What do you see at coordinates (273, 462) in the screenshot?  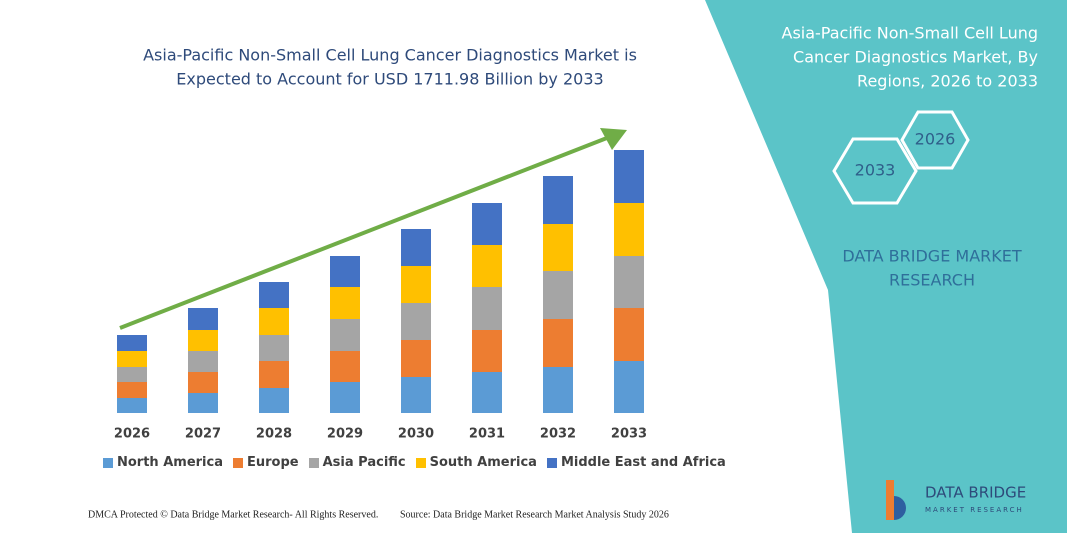 I see `legend-label: Europe` at bounding box center [273, 462].